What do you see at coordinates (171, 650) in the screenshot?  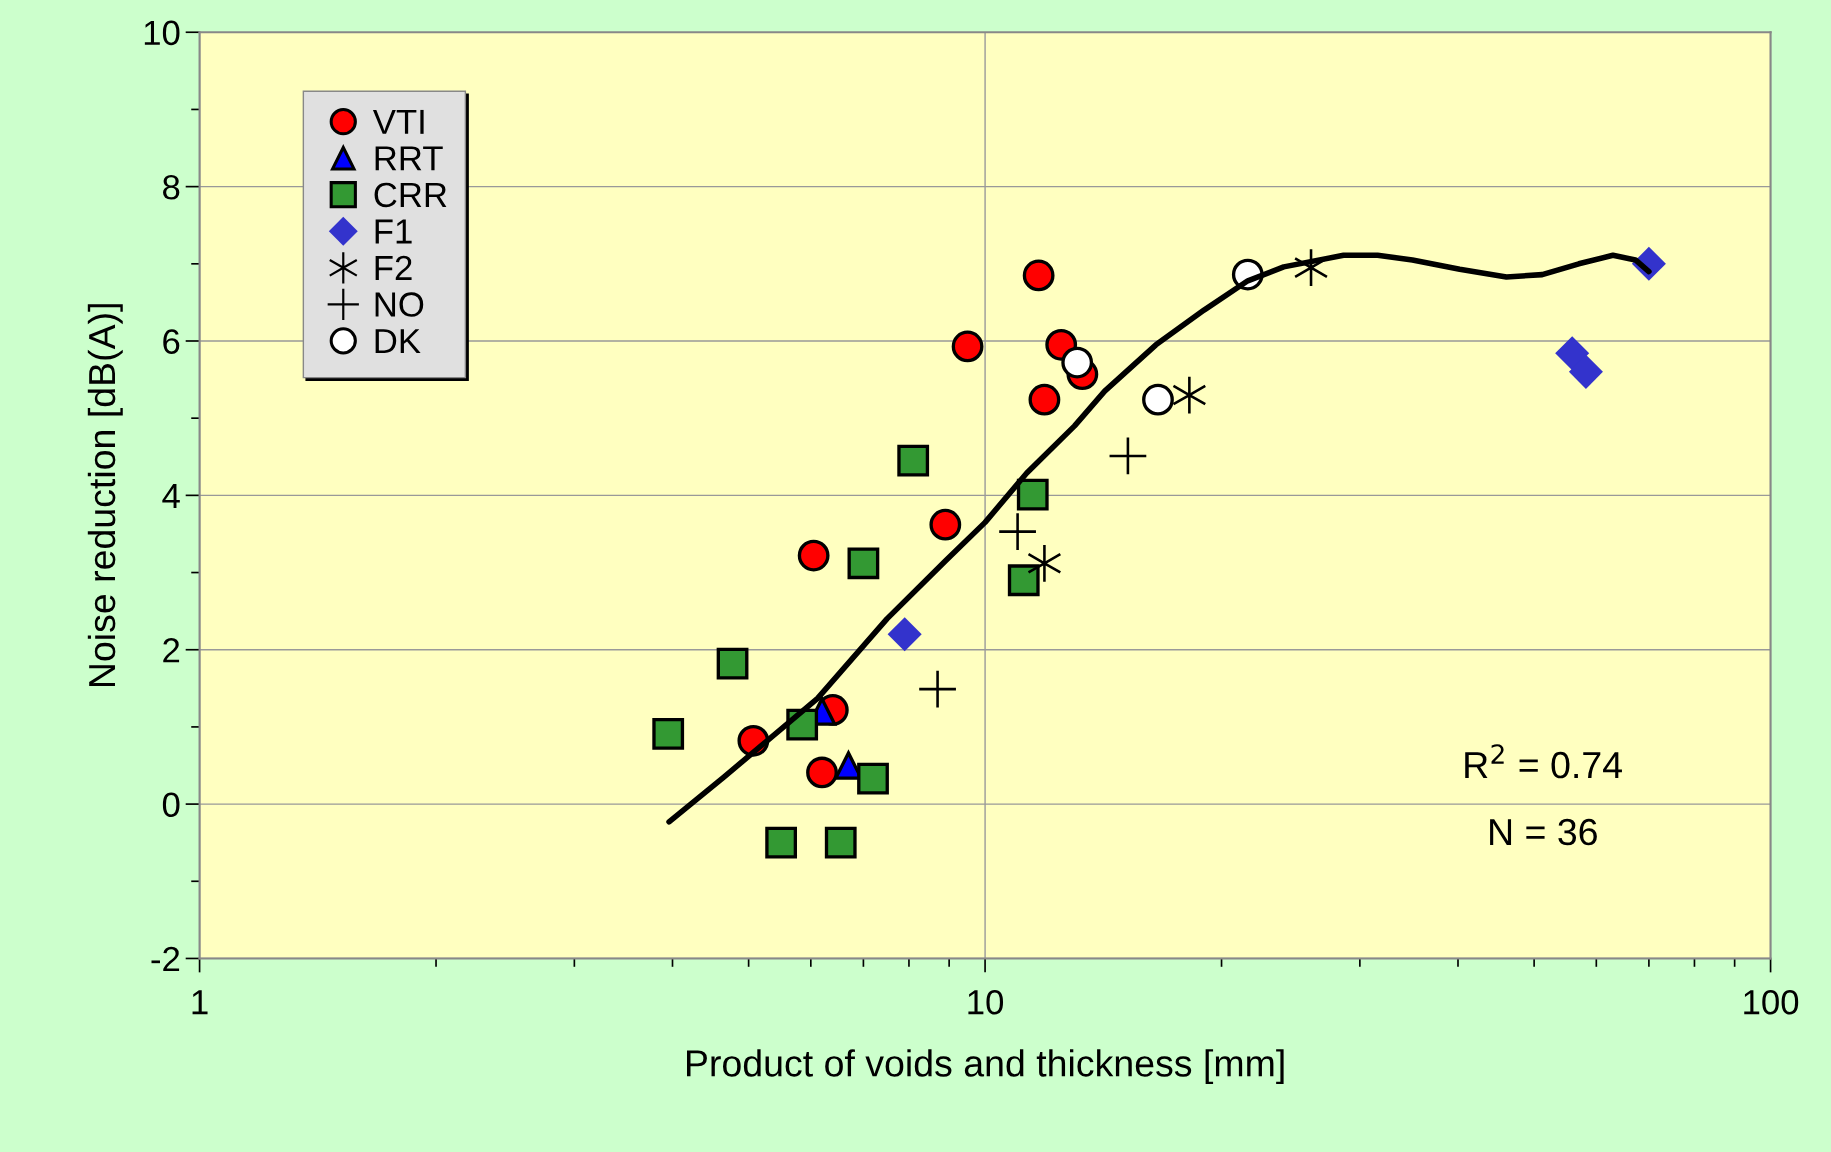 I see `y-tick-label: 2` at bounding box center [171, 650].